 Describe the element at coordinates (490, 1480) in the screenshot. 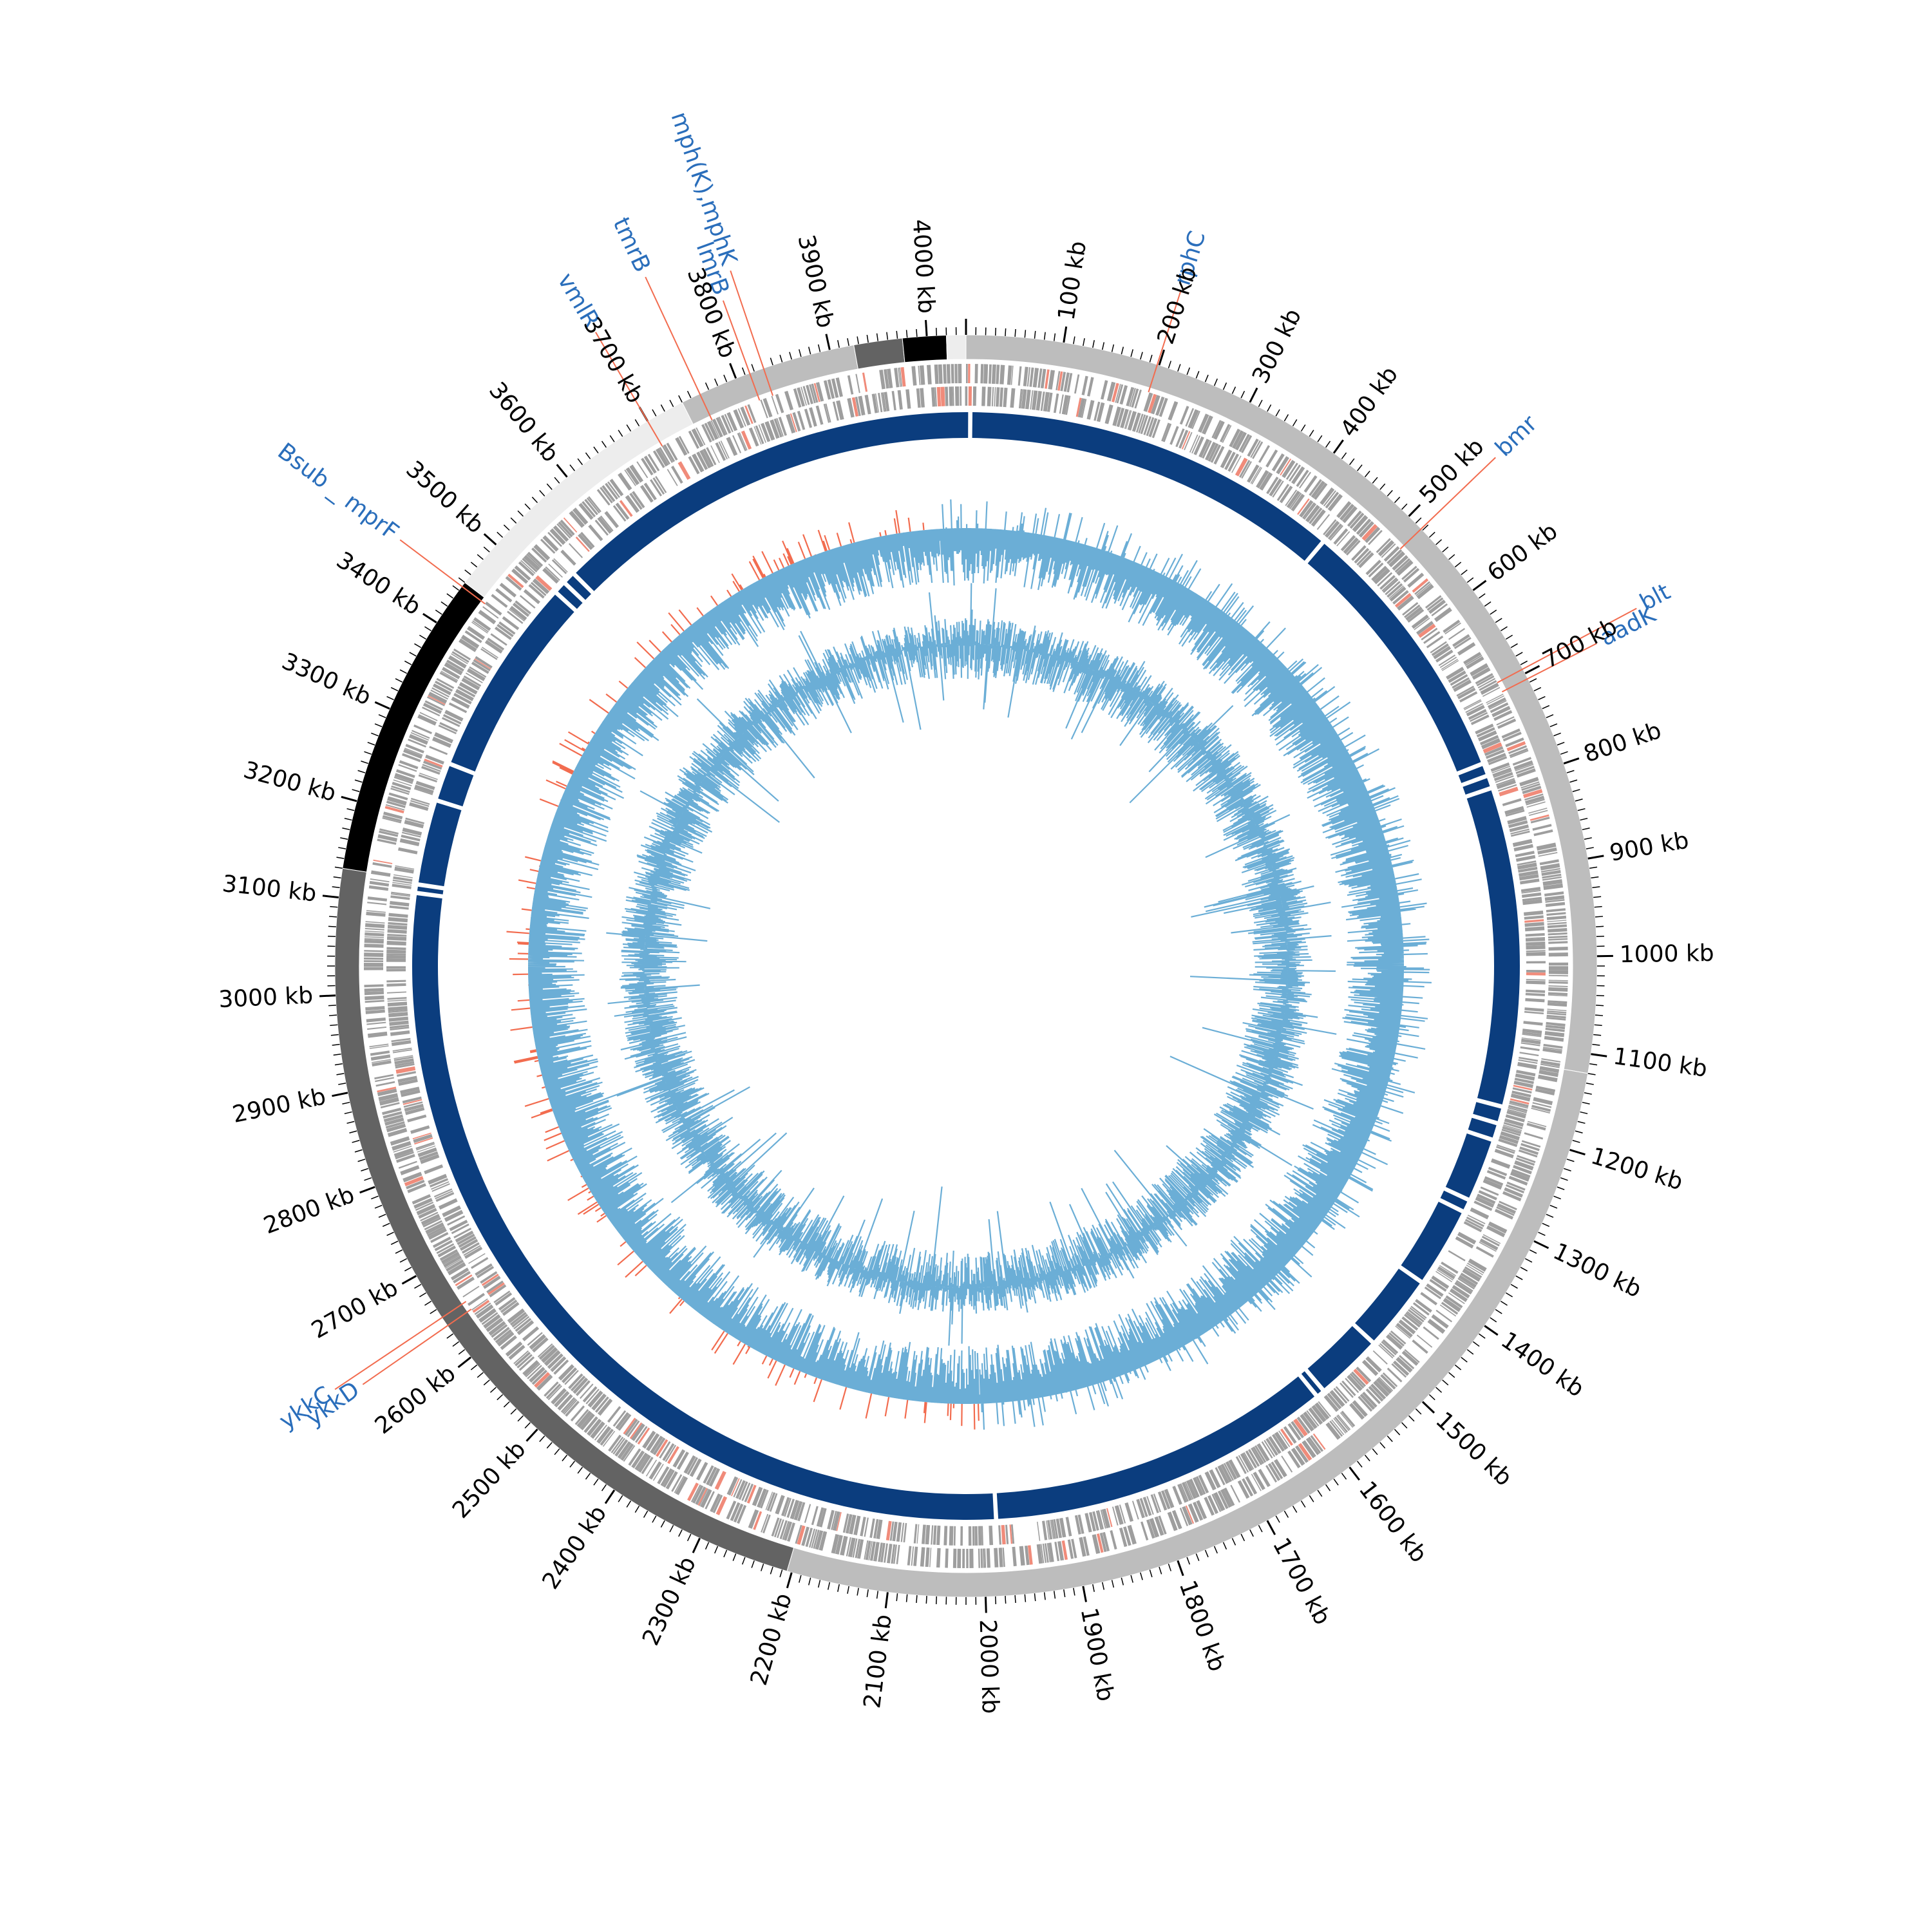

I see `tick-label: 2500 kb` at that location.